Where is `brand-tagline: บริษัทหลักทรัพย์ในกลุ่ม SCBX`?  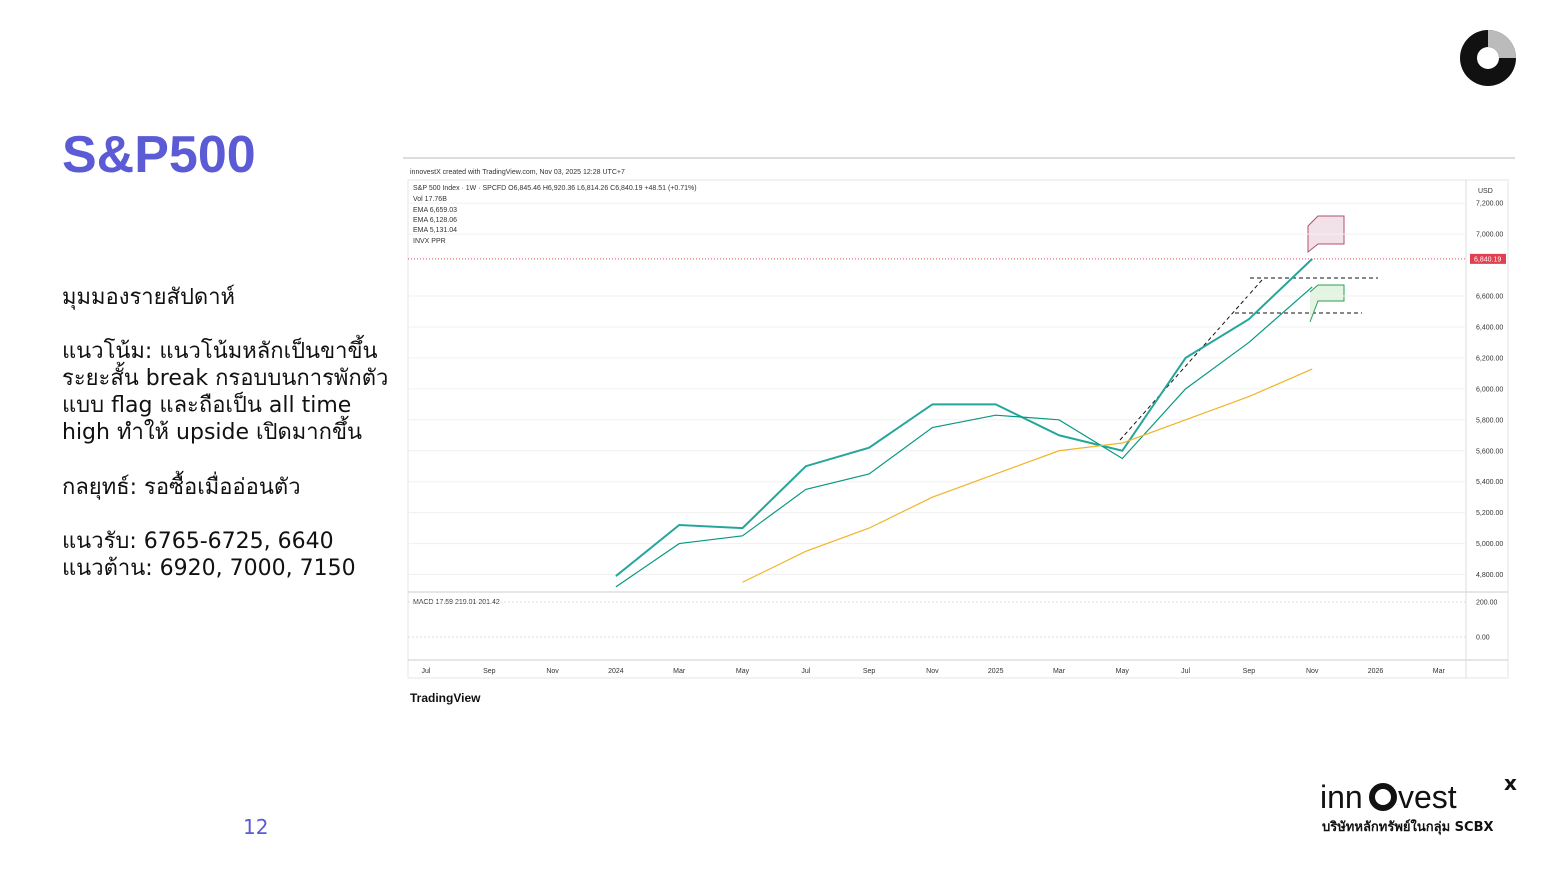 brand-tagline: บริษัทหลักทรัพย์ในกลุ่ม SCBX is located at coordinates (1408, 826).